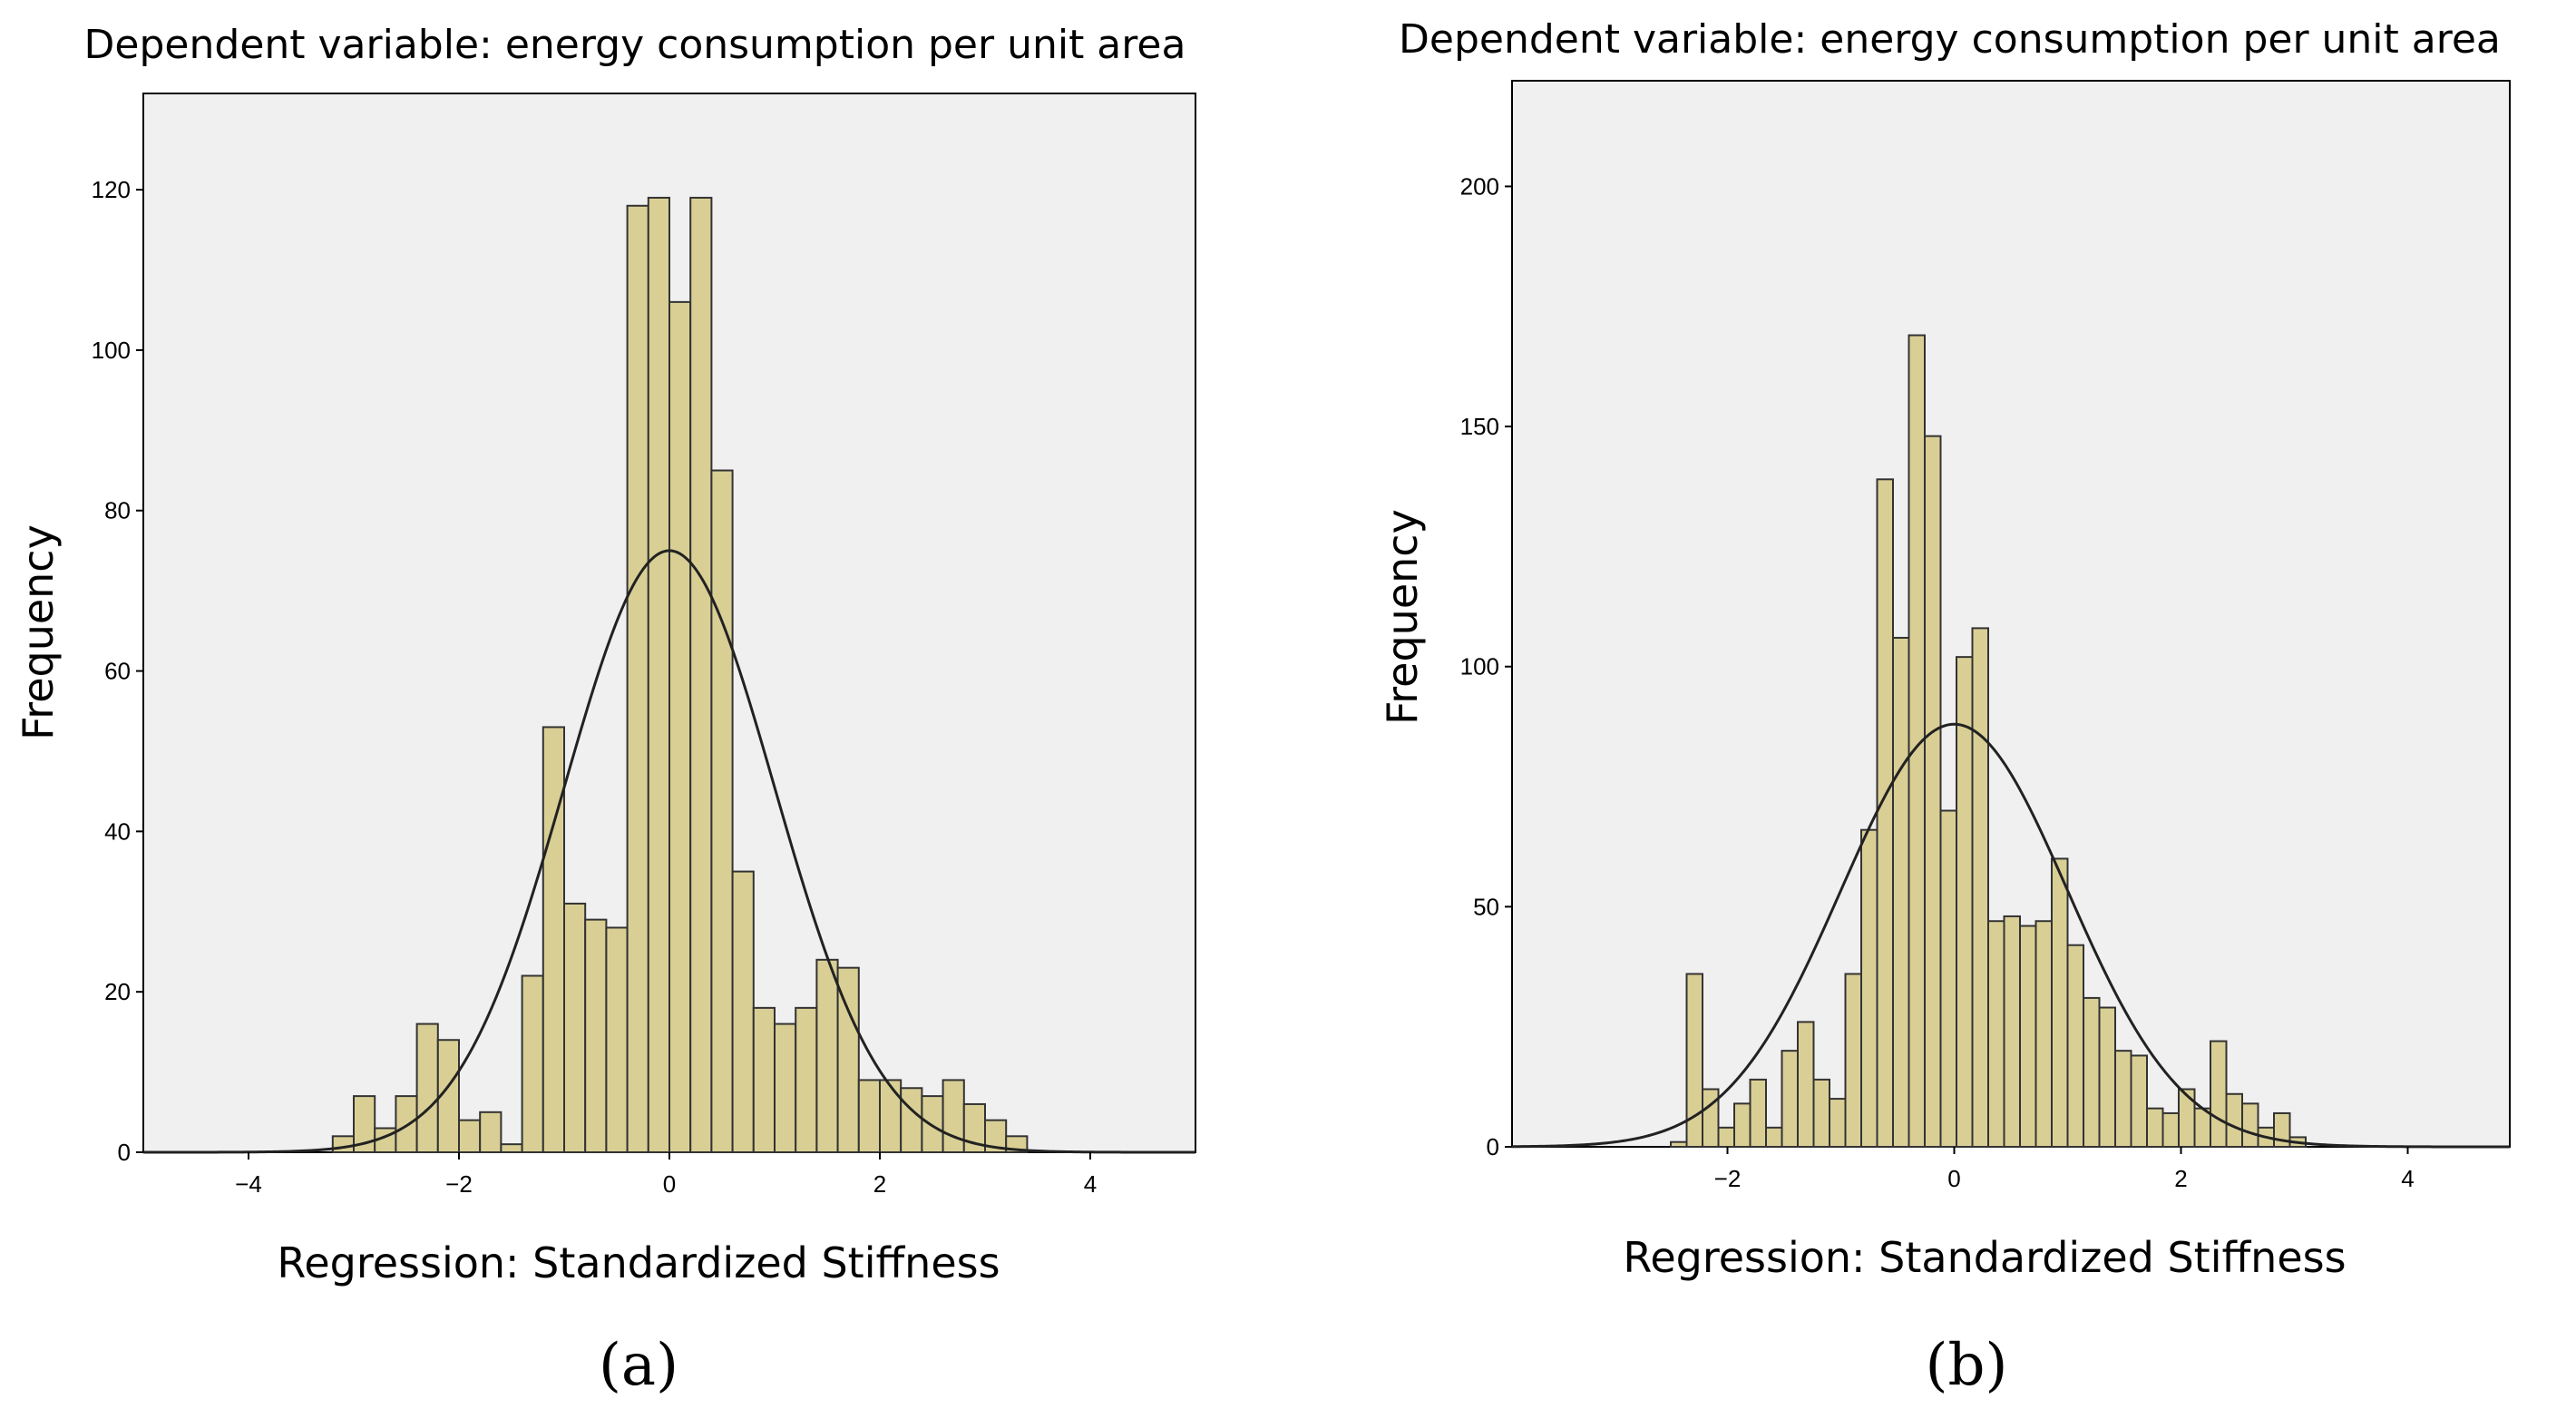 Image resolution: width=2576 pixels, height=1419 pixels. I want to click on x-tick-label: −4, so click(248, 1184).